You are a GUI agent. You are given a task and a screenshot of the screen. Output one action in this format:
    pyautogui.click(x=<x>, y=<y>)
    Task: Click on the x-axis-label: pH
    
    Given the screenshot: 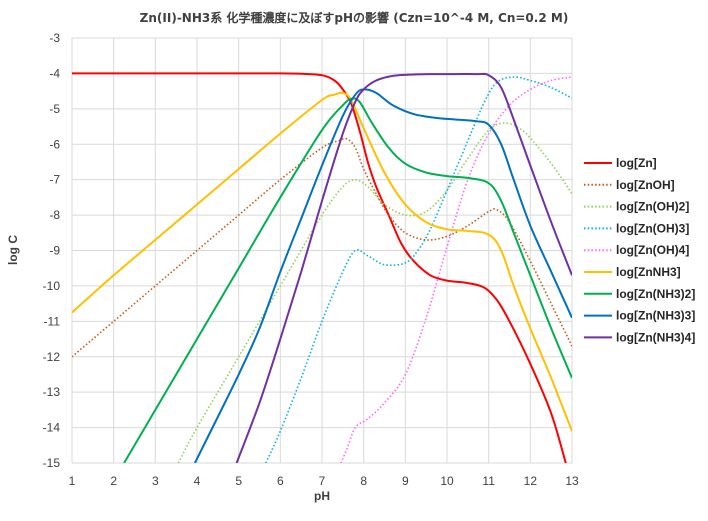 What is the action you would take?
    pyautogui.click(x=322, y=496)
    